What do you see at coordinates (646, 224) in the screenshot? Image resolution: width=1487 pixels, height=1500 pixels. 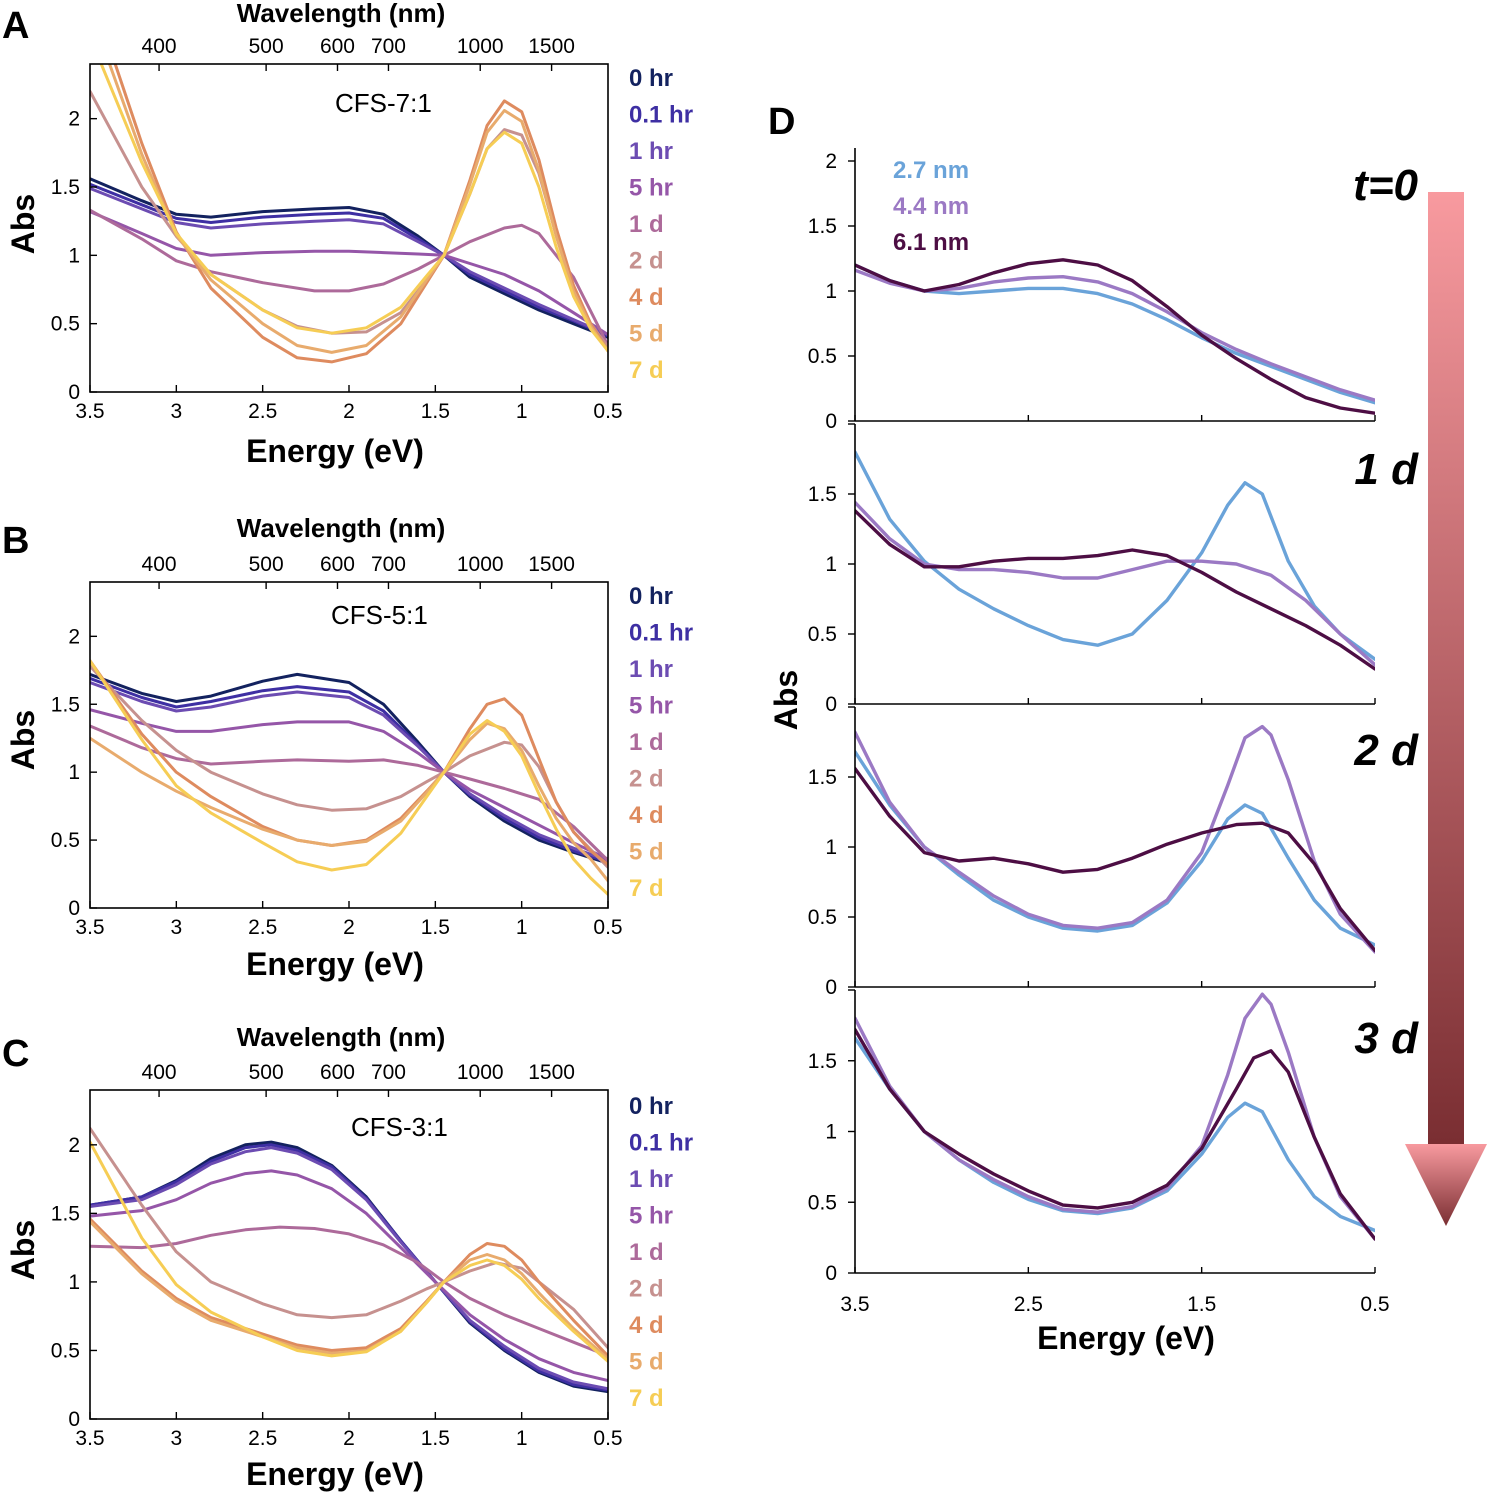 I see `legend-label: 1 d` at bounding box center [646, 224].